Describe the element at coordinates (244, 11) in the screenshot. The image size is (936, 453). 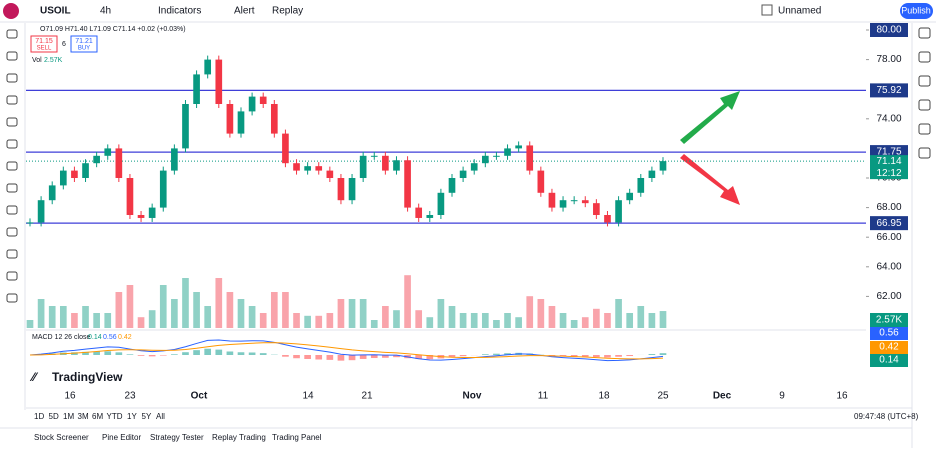
I see `alert: Alert` at that location.